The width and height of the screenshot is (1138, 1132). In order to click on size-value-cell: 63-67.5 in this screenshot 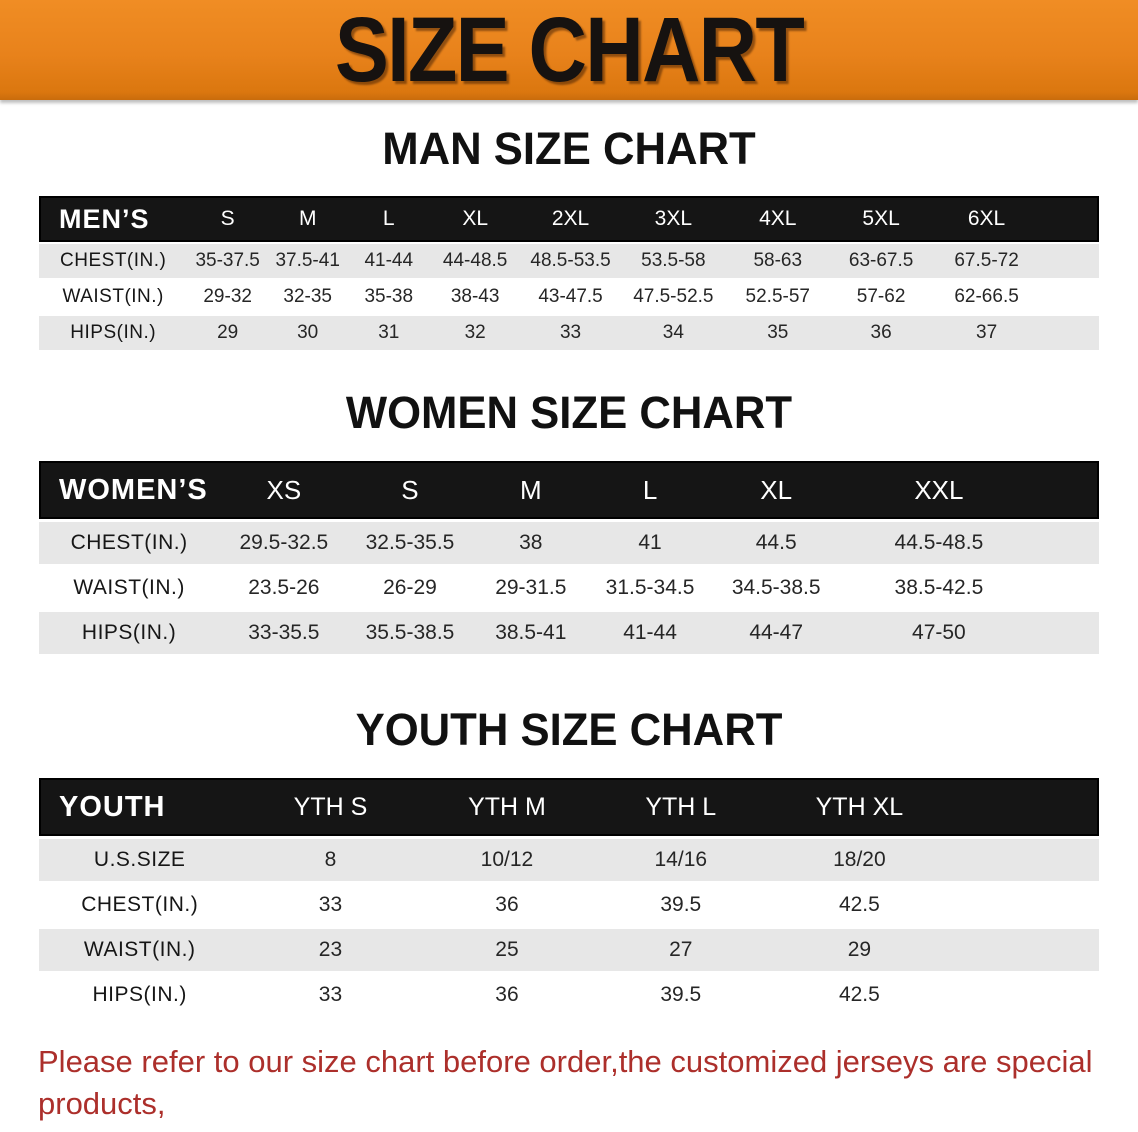, I will do `click(881, 261)`.